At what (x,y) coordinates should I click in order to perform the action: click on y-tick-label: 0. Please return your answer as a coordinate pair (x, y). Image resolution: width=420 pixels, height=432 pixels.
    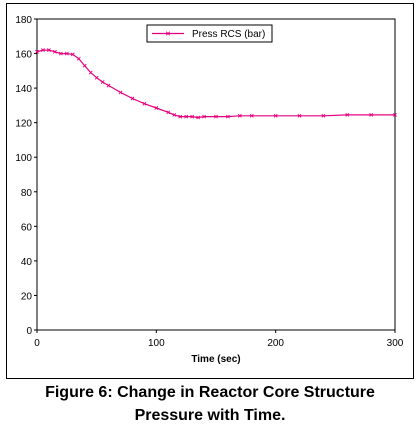
    Looking at the image, I should click on (29, 331).